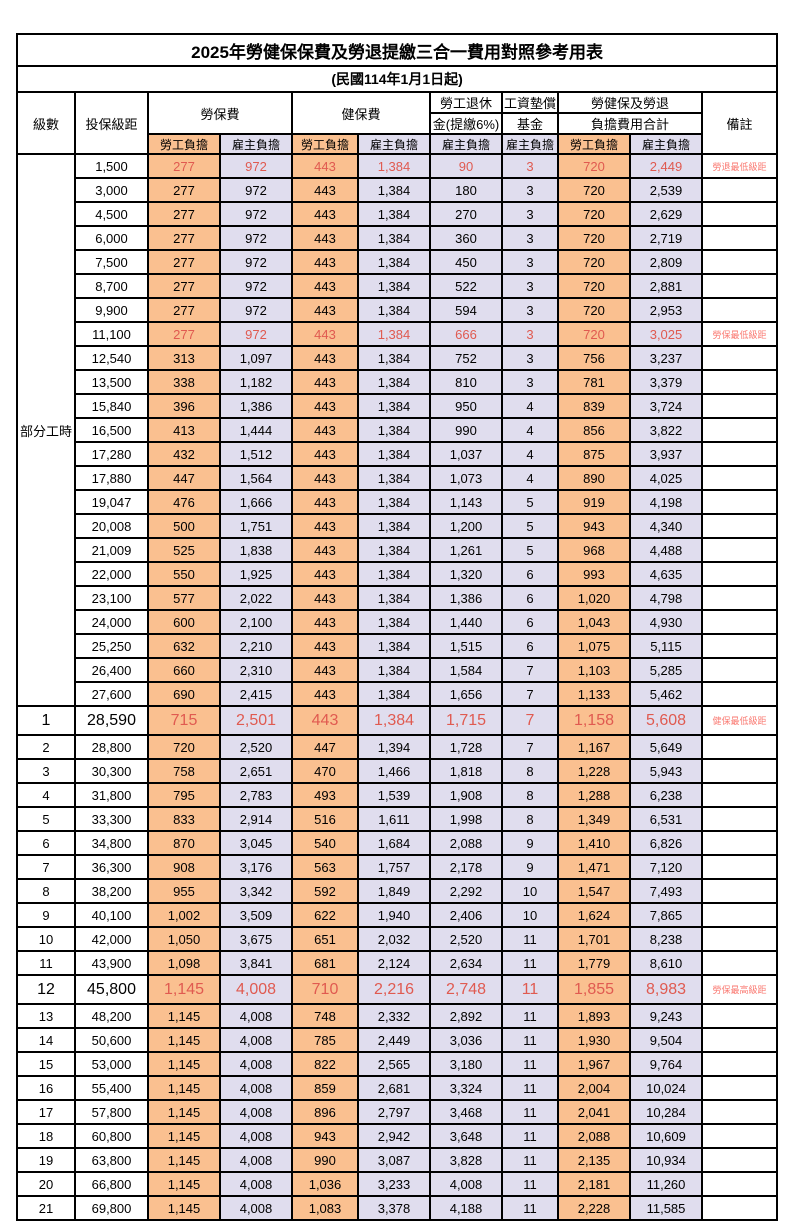 The height and width of the screenshot is (1221, 791). Describe the element at coordinates (397, 123) in the screenshot. I see `header-row-1: 級數 投保級距 勞保費 健保費 勞工退休 工資墊償 勞健保及勞退 備註` at that location.